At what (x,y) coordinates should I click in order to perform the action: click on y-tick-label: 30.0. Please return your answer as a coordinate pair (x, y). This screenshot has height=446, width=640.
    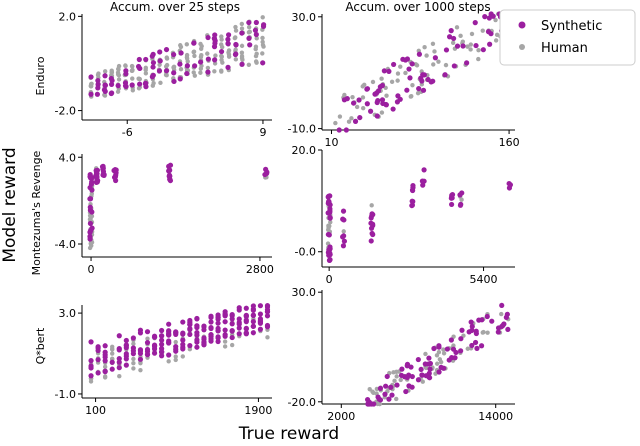
    Looking at the image, I should click on (304, 17).